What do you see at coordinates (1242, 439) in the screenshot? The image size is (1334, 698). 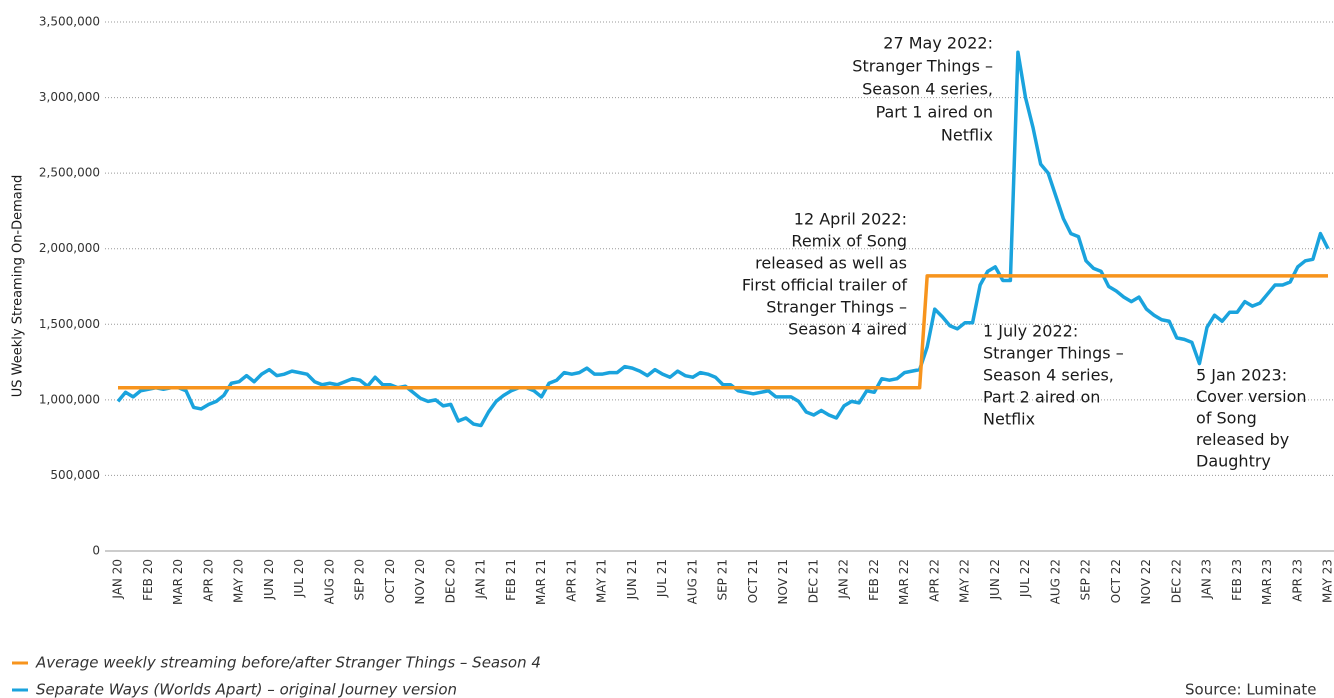 I see `annotation: released by` at bounding box center [1242, 439].